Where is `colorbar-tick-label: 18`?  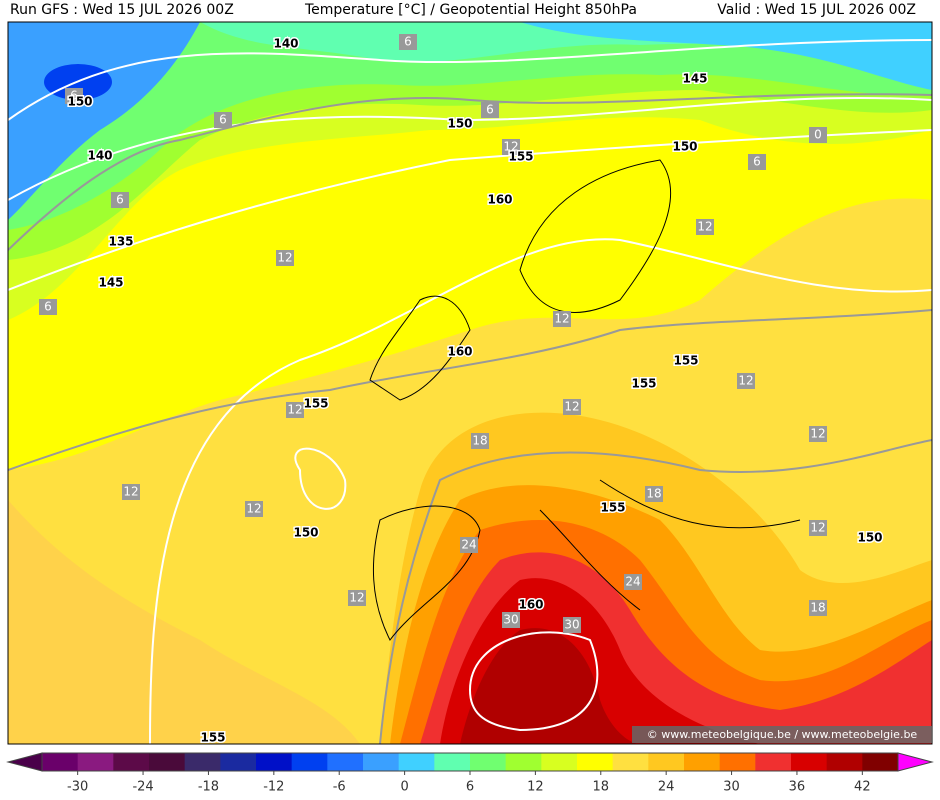 colorbar-tick-label: 18 is located at coordinates (601, 787).